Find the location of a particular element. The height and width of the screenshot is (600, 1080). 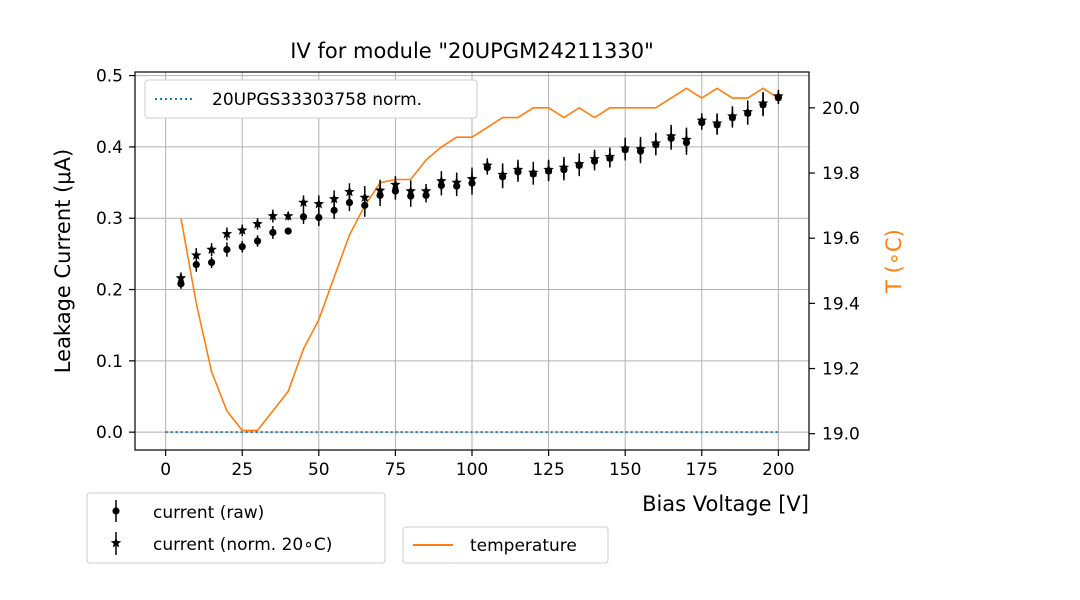

legend-temperature: temperature is located at coordinates (505, 545).